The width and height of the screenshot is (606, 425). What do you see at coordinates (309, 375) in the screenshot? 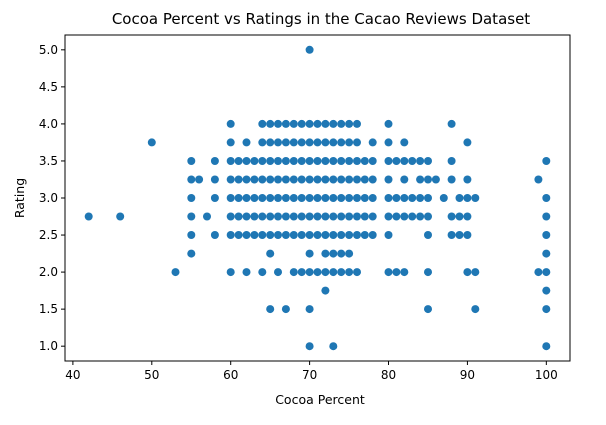
I see `x-tick-label: 70` at bounding box center [309, 375].